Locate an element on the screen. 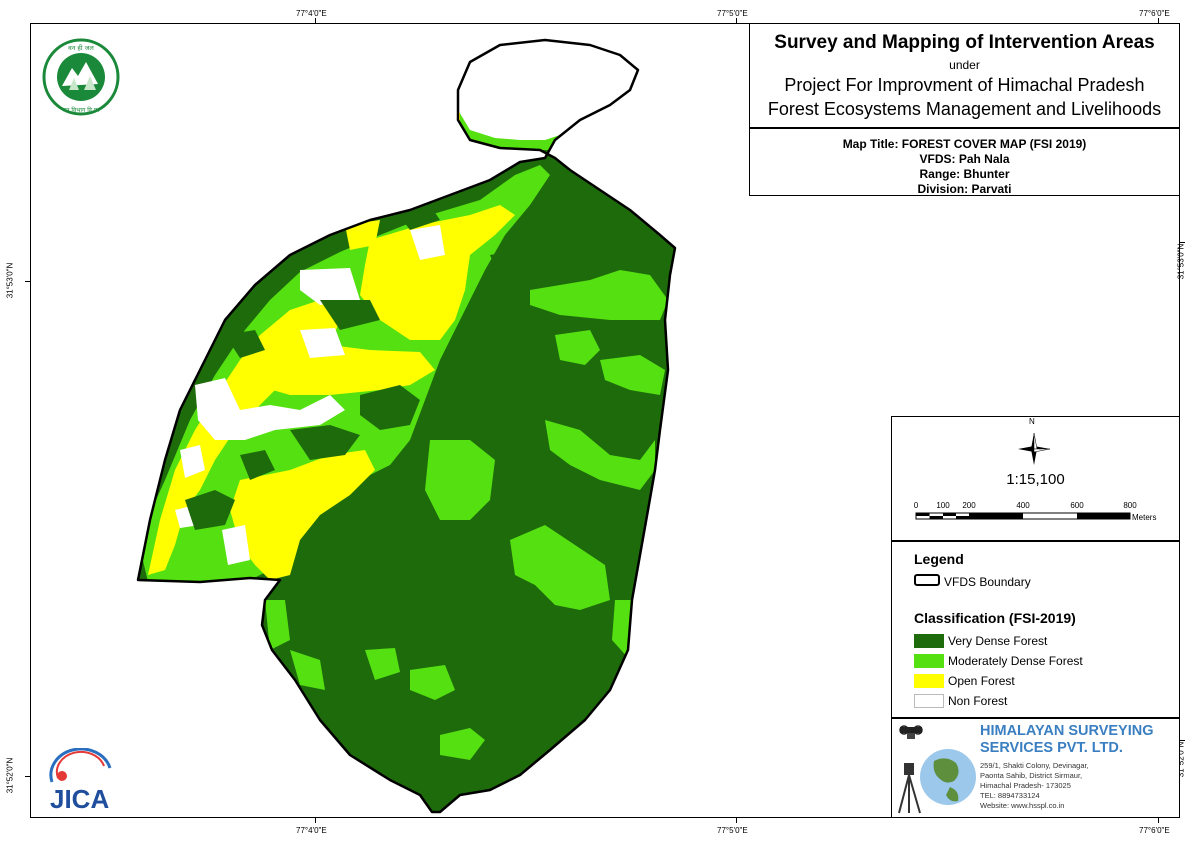 The image size is (1200, 848). longitude-label-top: 77°5'0"E is located at coordinates (732, 13).